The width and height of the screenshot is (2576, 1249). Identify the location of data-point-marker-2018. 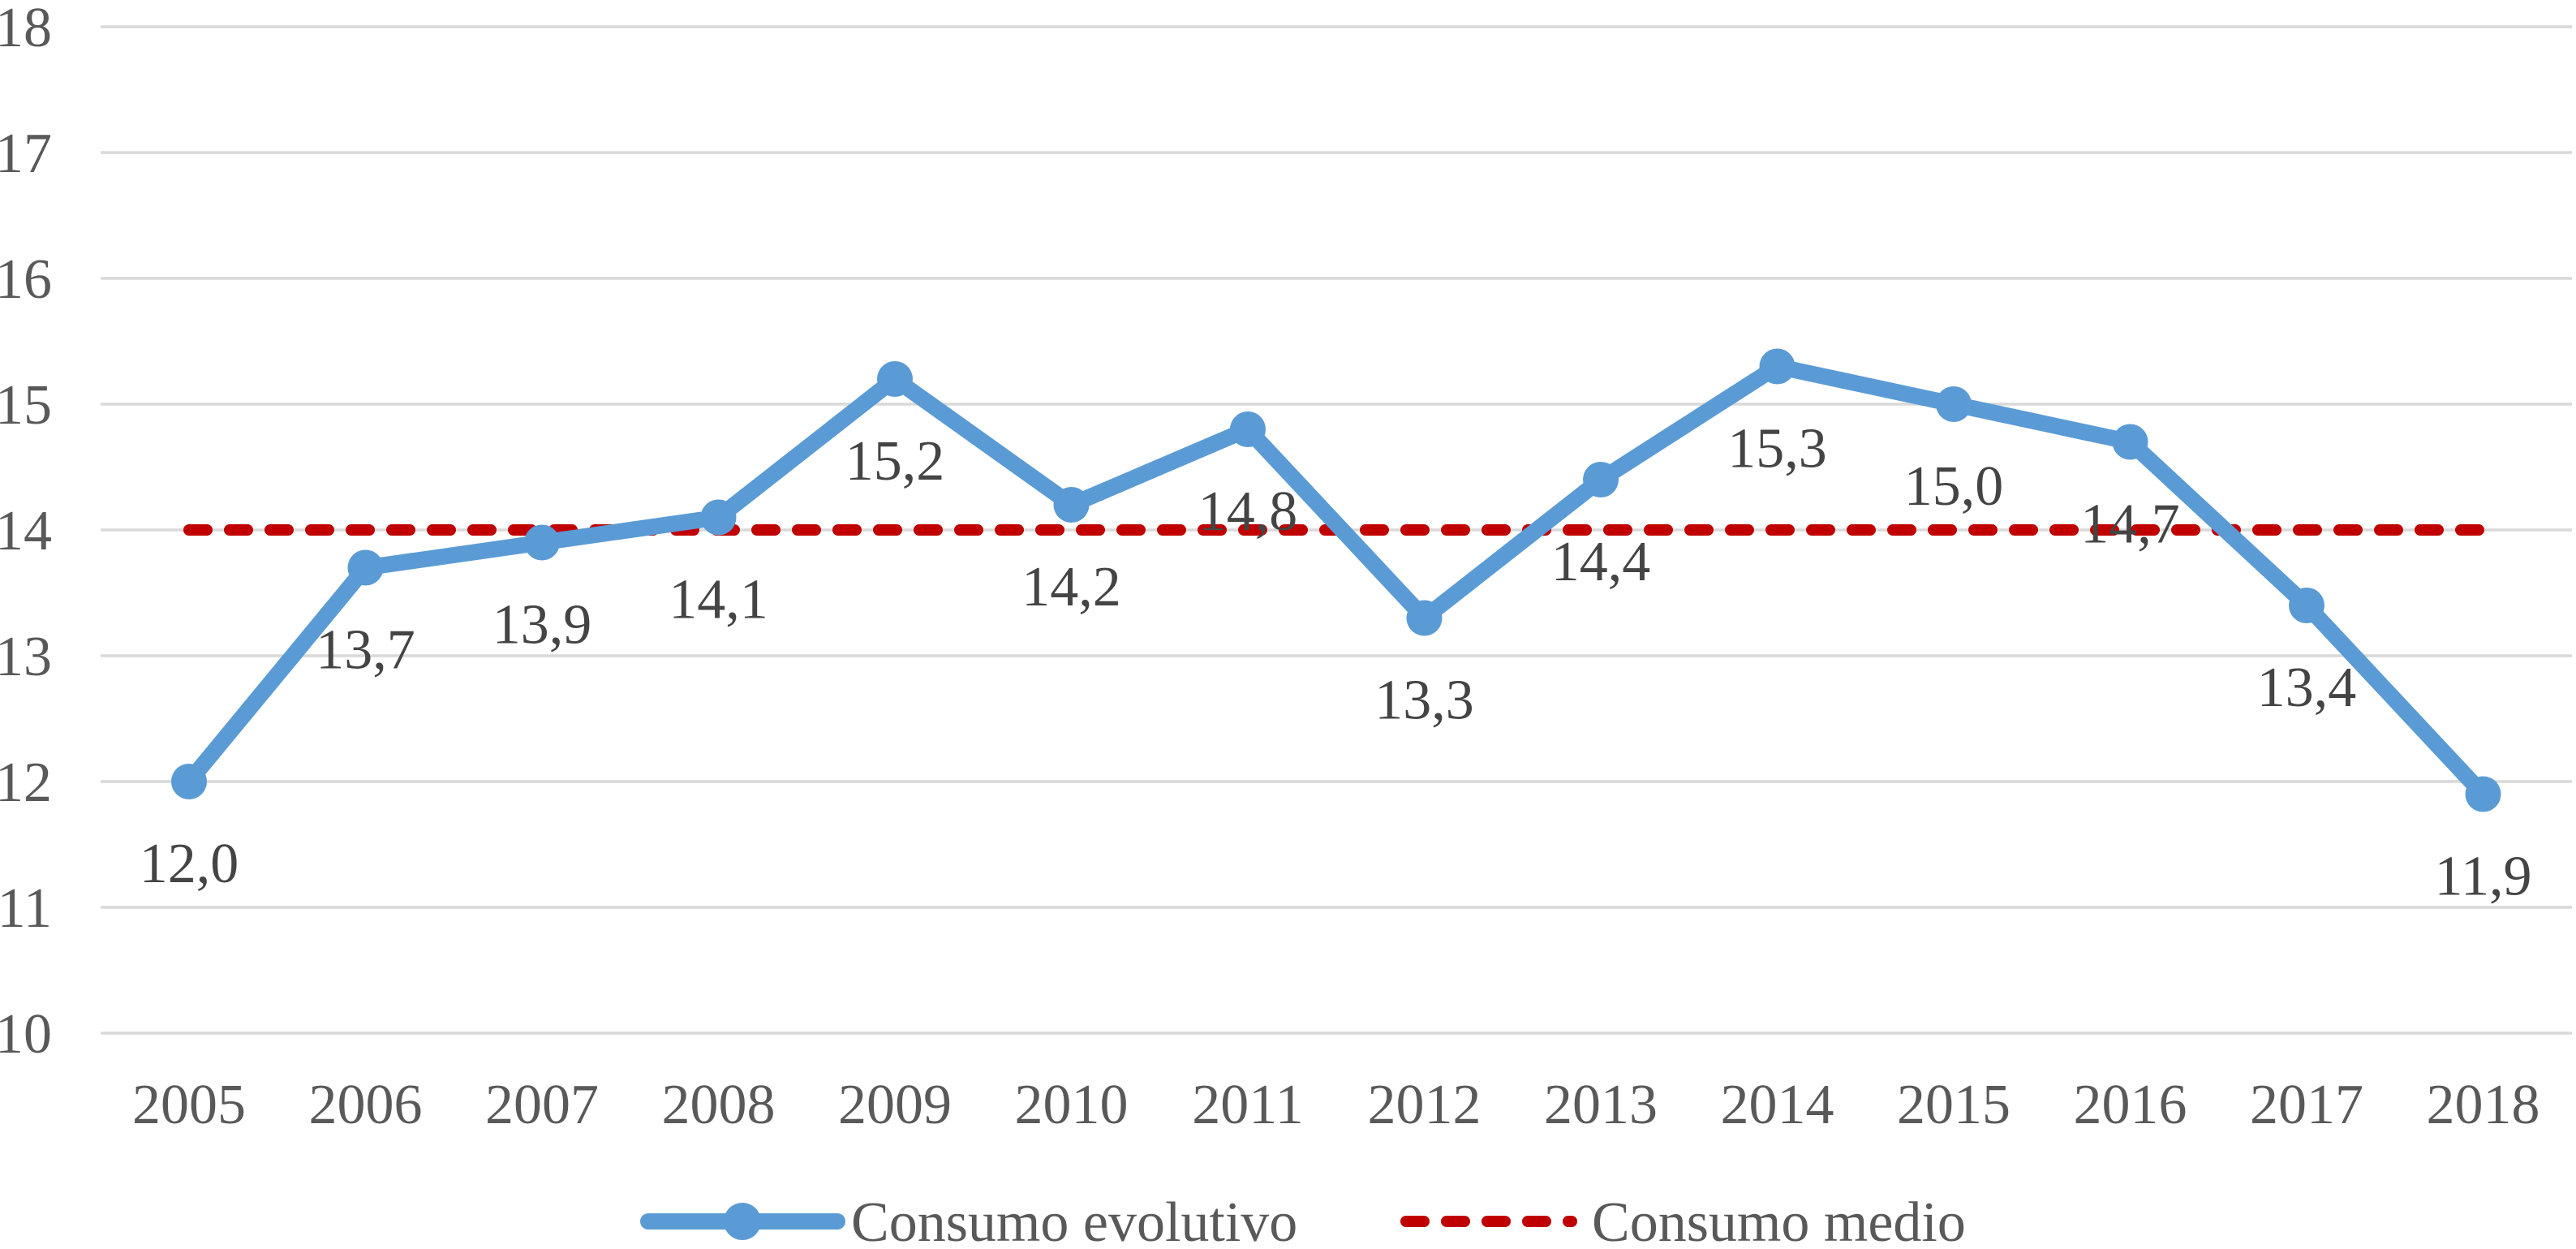
(2483, 794).